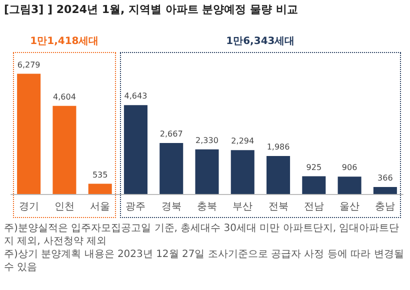 This screenshot has height=290, width=410. What do you see at coordinates (278, 207) in the screenshot?
I see `x-tick-label: 전북` at bounding box center [278, 207].